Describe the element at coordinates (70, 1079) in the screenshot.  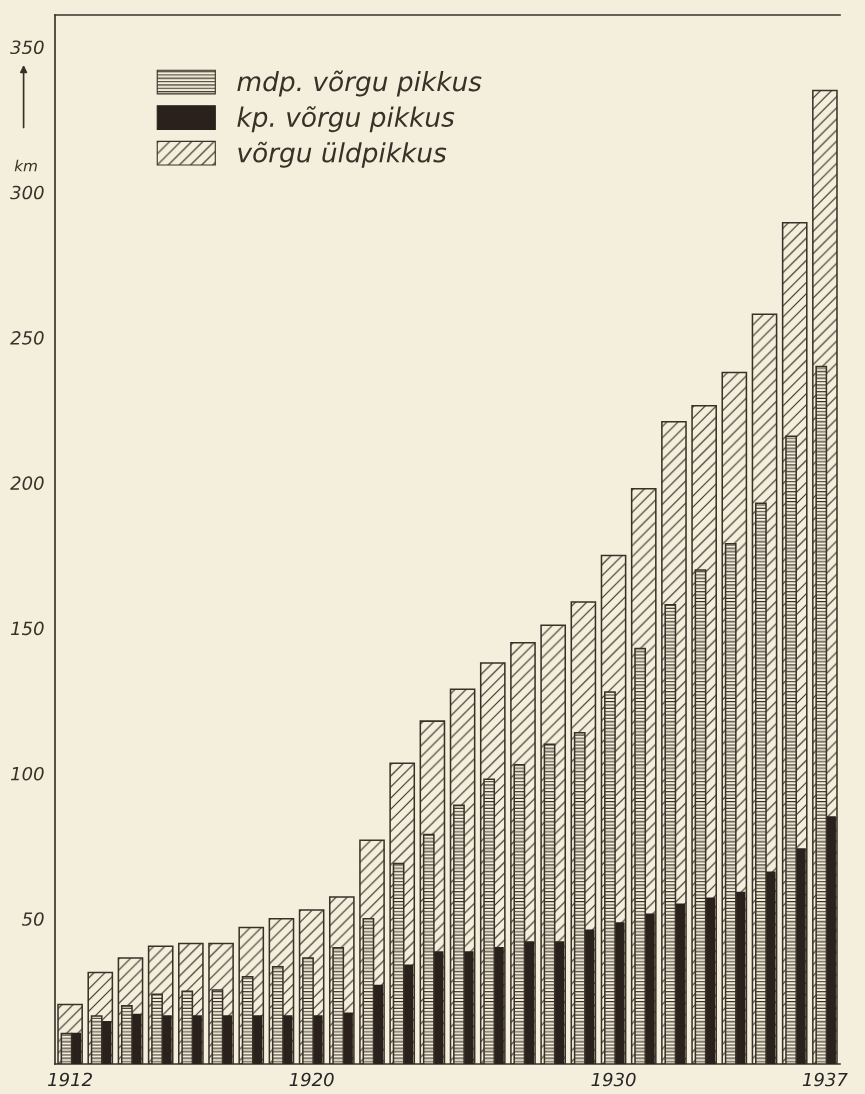
I see `x-tick-label: 1912` at that location.